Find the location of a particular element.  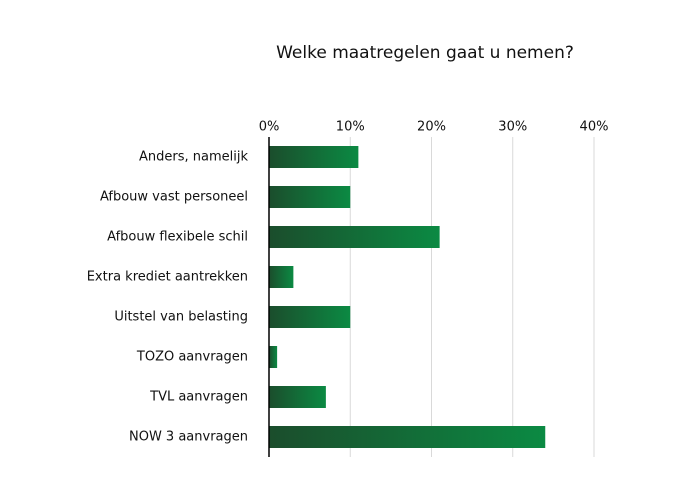

y-tick-label: TVL aanvragen is located at coordinates (198, 397).